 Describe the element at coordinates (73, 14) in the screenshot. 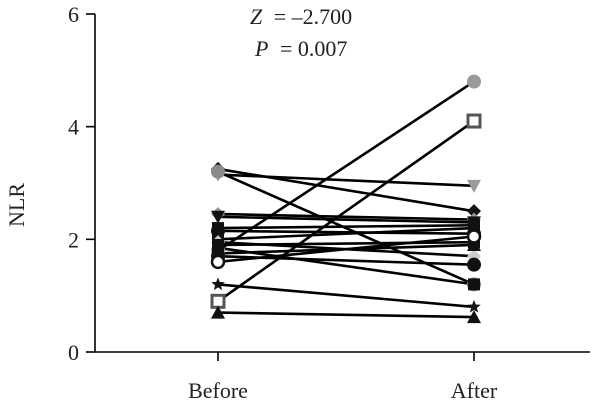

I see `y-tick-label: 6` at that location.